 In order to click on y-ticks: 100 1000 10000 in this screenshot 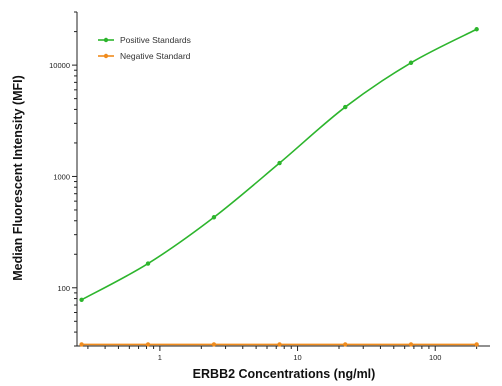, I will do `click(63, 179)`.